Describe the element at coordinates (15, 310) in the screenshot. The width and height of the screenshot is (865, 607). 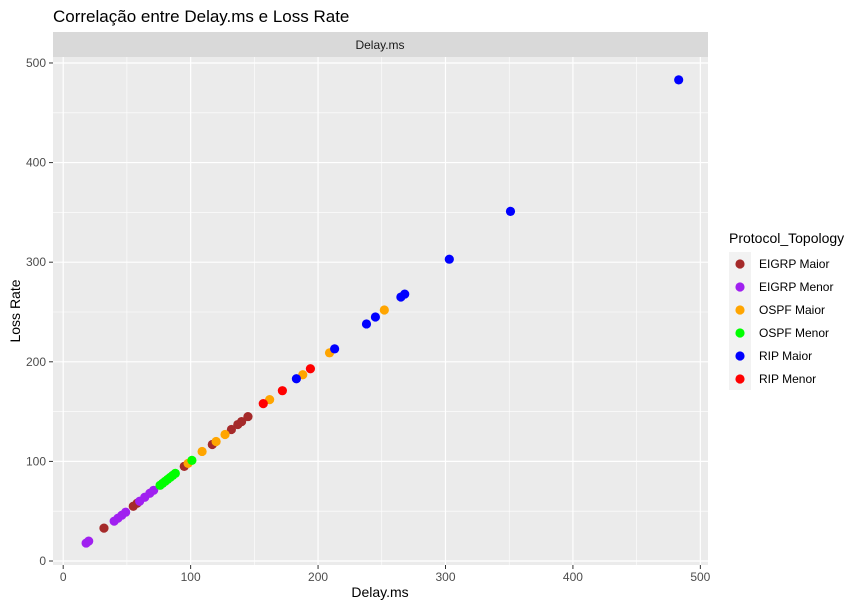
I see `y-axis-label: Loss Rate` at that location.